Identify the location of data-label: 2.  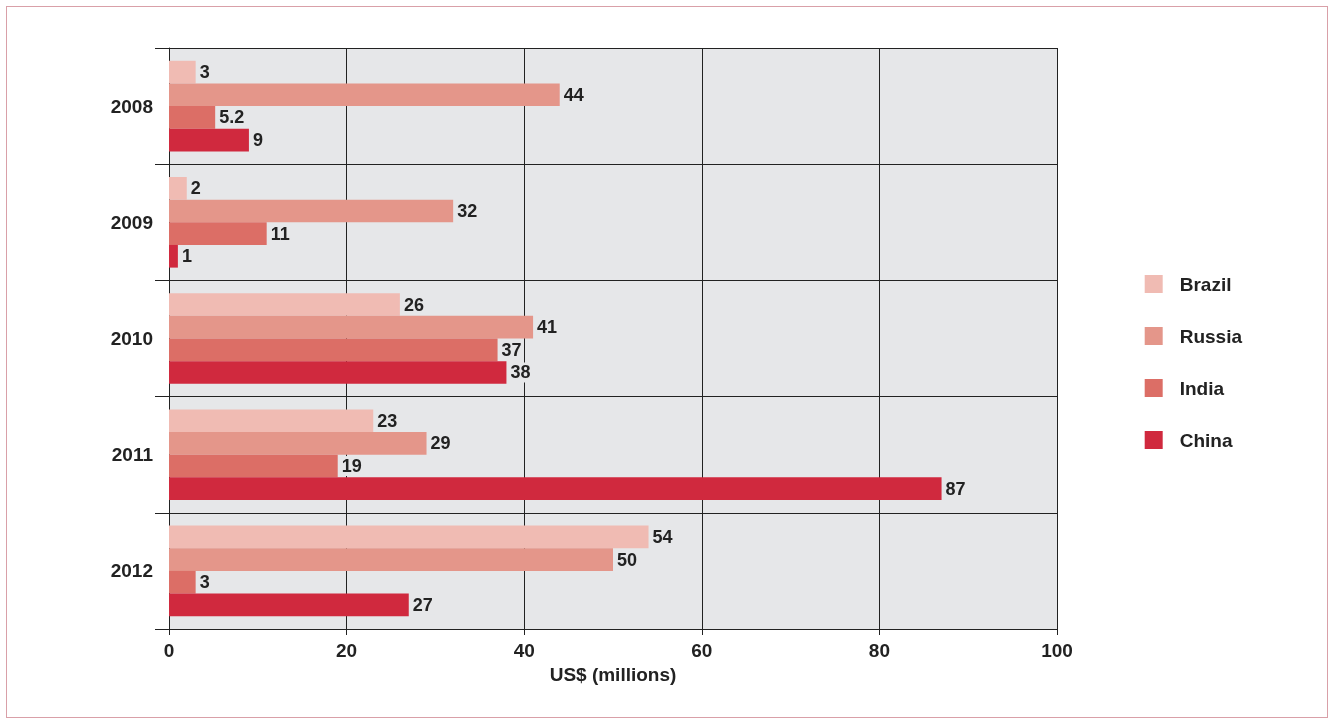
(195, 188).